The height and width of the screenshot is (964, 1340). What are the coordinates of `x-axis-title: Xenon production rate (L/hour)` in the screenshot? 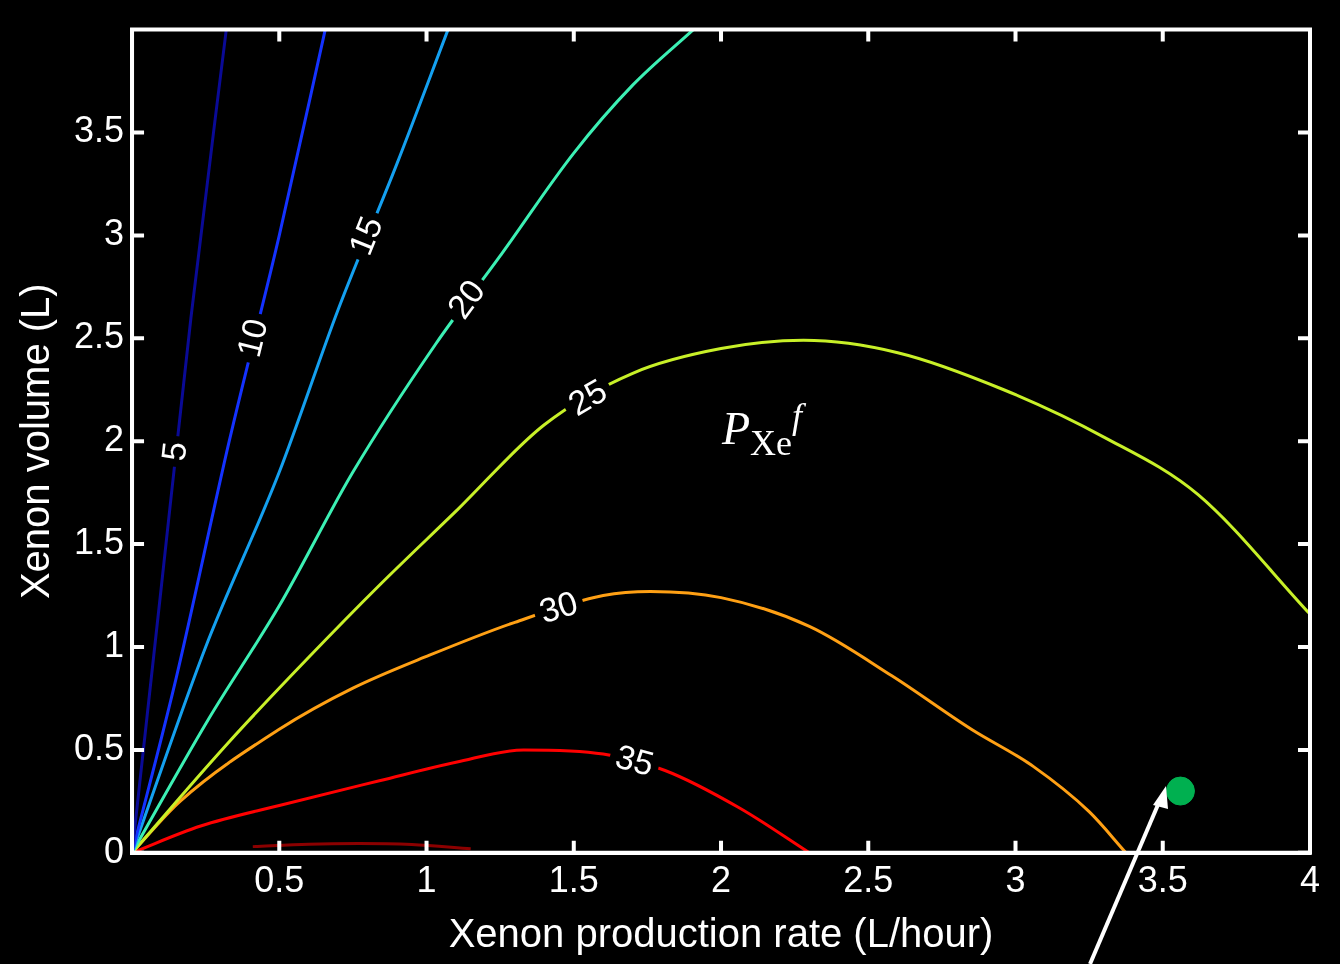 It's located at (721, 933).